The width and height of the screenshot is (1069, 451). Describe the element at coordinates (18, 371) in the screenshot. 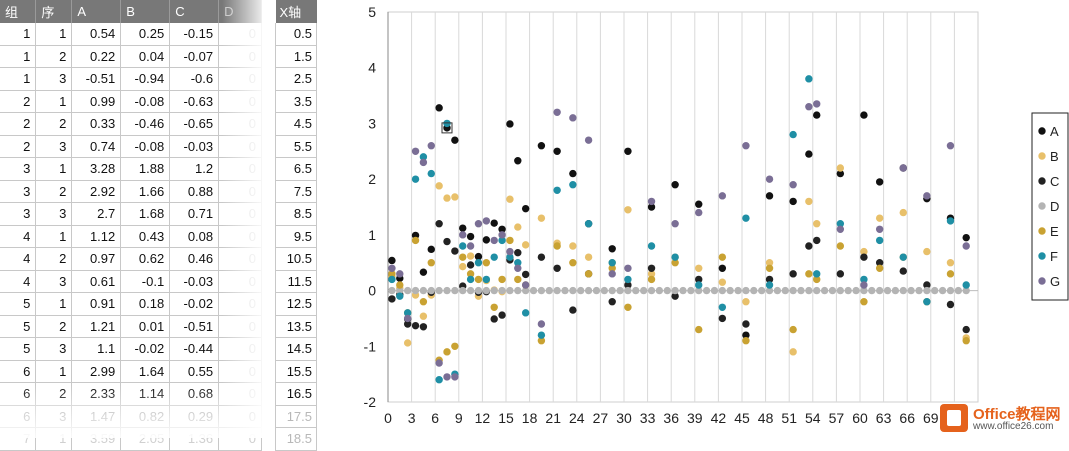

I see `table-cell: 6` at that location.